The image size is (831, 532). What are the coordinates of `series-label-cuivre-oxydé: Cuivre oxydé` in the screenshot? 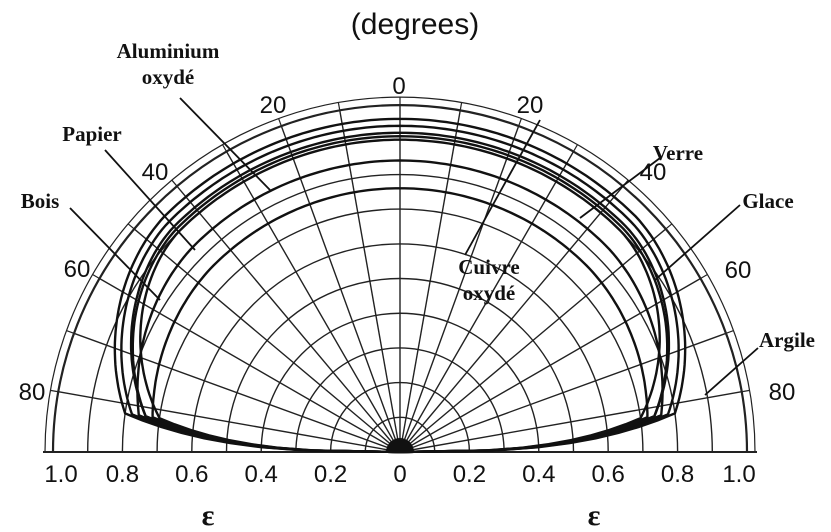 It's located at (488, 280).